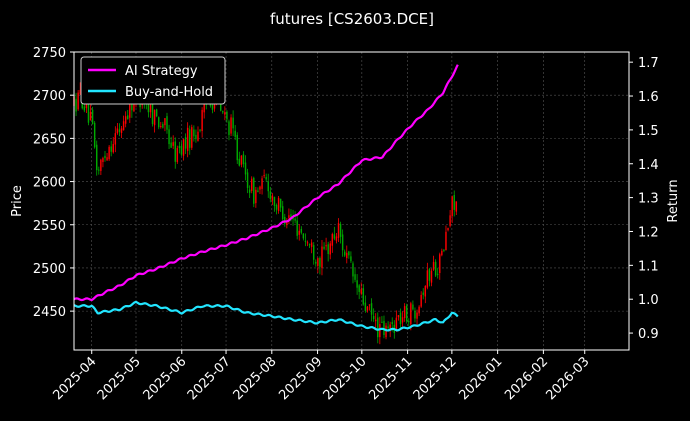 The image size is (690, 421). Describe the element at coordinates (648, 334) in the screenshot. I see `y-tick-label-right: 0.9` at that location.